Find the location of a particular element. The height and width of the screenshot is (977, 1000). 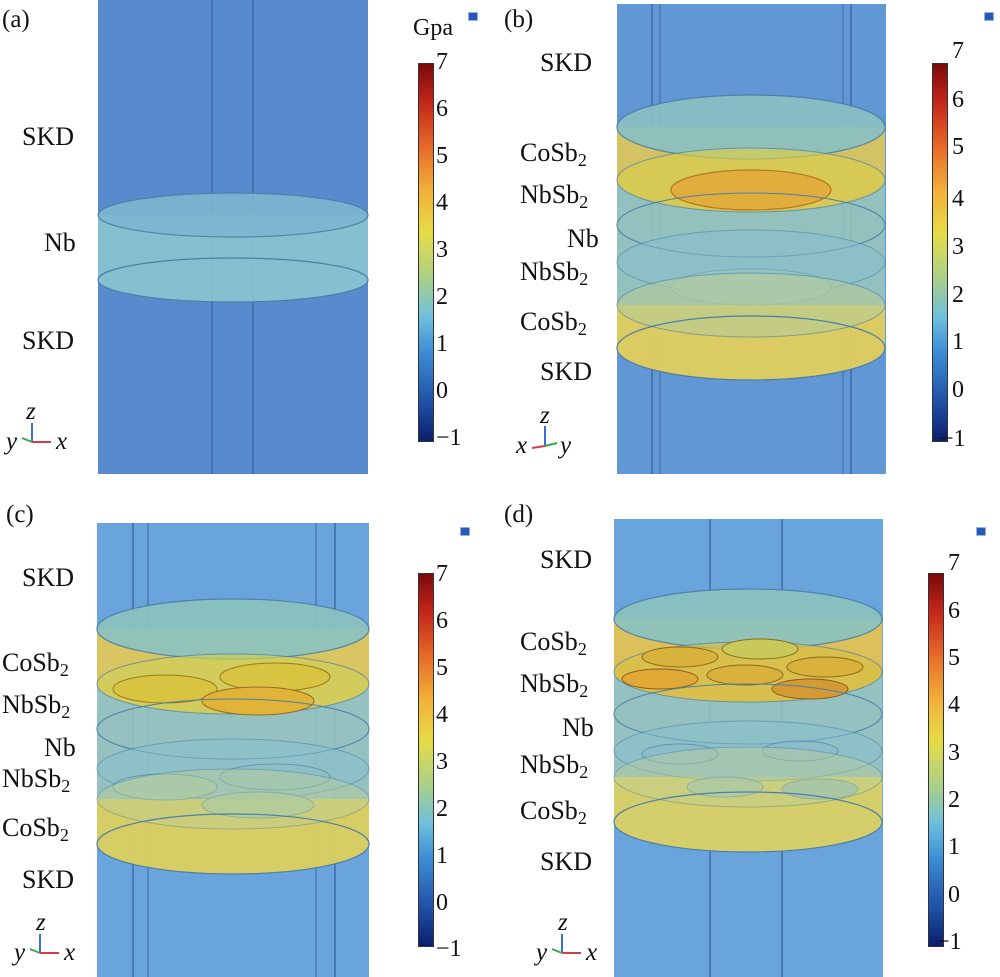

axis-right-label: y is located at coordinates (566, 445).